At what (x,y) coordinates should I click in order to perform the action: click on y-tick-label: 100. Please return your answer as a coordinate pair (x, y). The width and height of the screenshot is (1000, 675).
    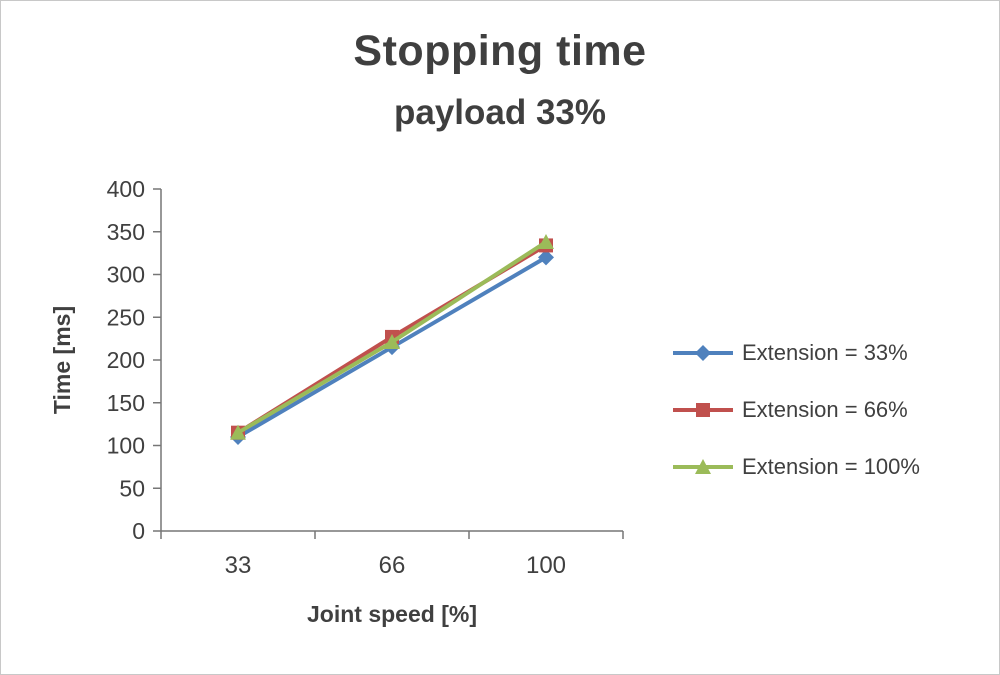
    Looking at the image, I should click on (126, 446).